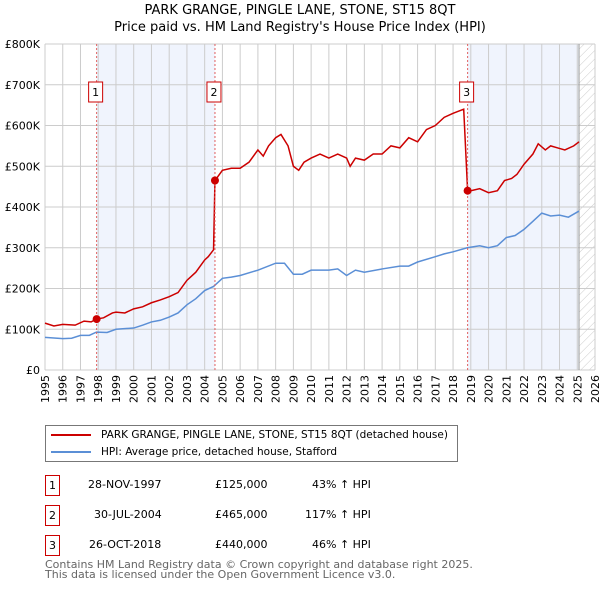 The height and width of the screenshot is (590, 600). What do you see at coordinates (594, 389) in the screenshot?
I see `x-tick-label: 2026` at bounding box center [594, 389].